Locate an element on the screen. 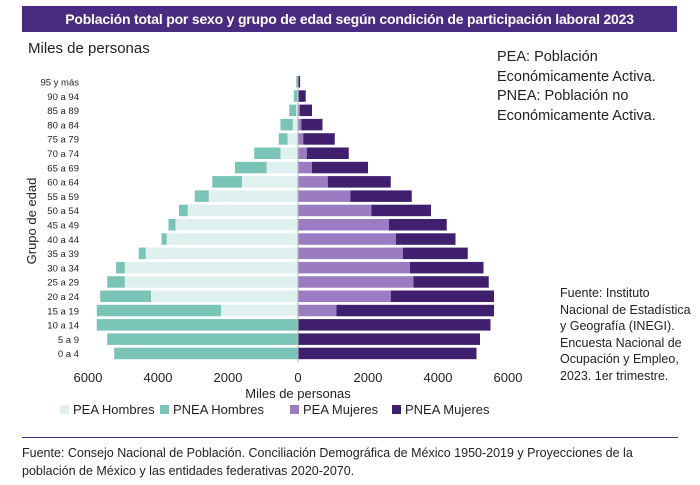 This screenshot has width=700, height=485. age-label-50-a-54: 50 a 54 is located at coordinates (63, 211).